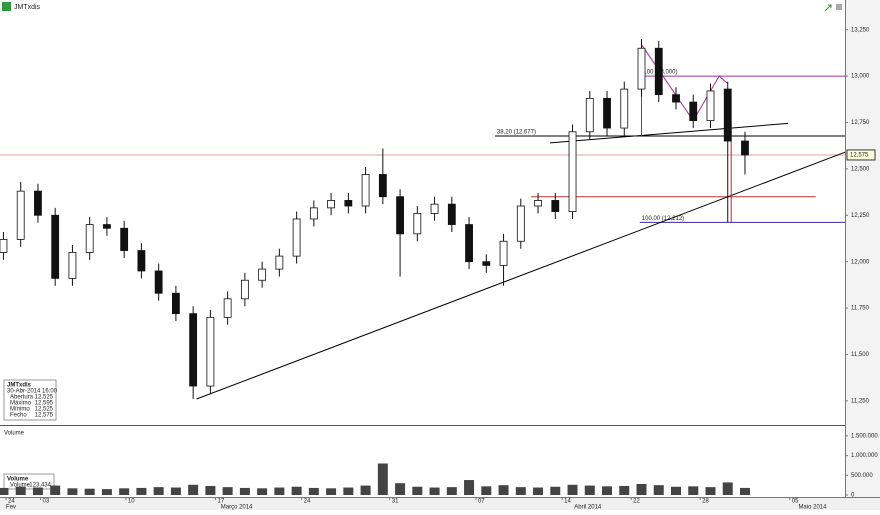 The height and width of the screenshot is (515, 880). I want to click on info-key: Abertura, so click(22, 398).